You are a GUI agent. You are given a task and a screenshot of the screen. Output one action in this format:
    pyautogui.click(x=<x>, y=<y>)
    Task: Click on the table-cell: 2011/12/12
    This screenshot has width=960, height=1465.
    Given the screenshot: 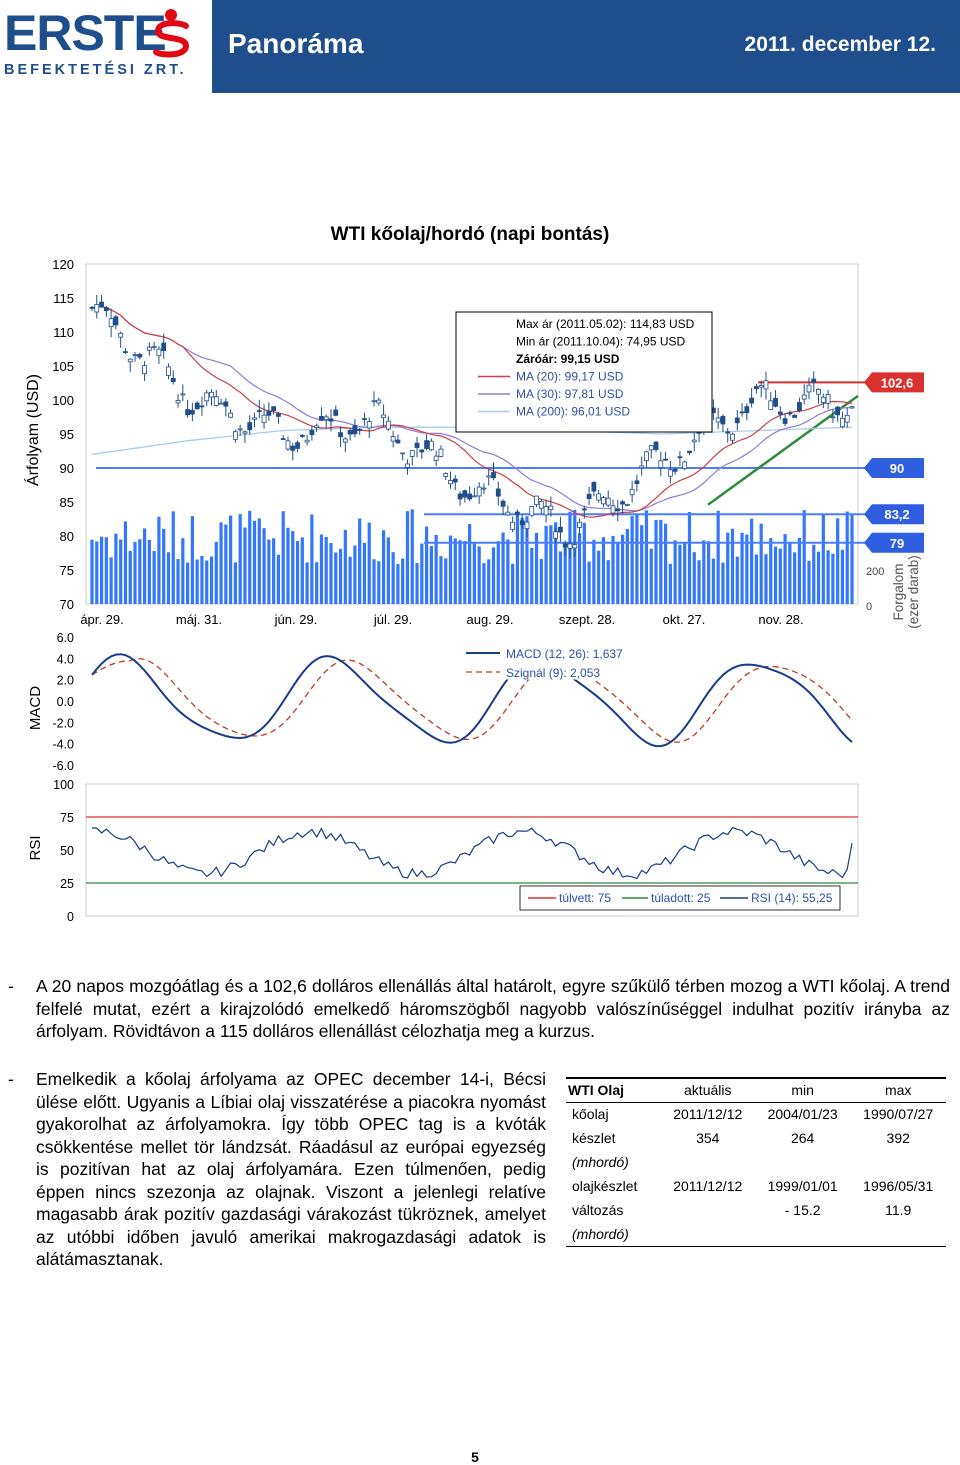 What is the action you would take?
    pyautogui.click(x=708, y=1186)
    